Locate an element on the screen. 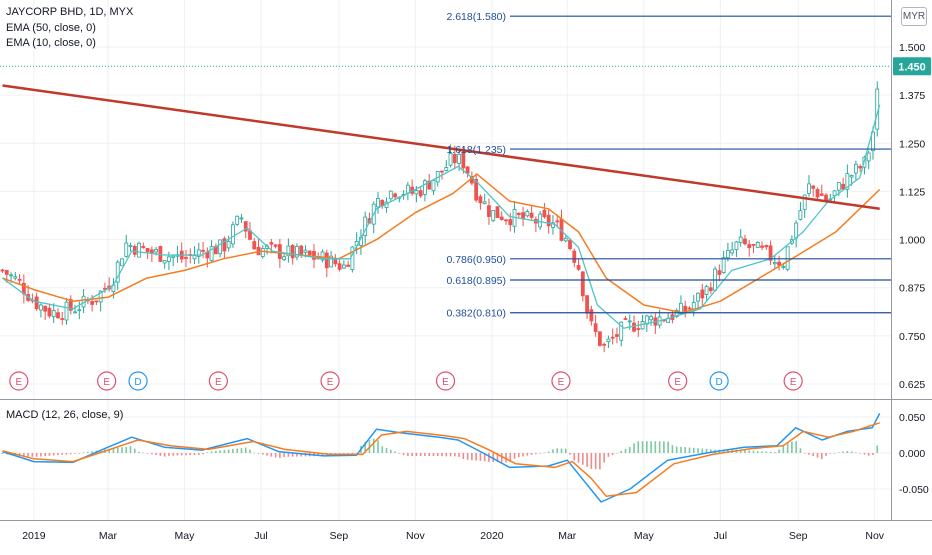 The height and width of the screenshot is (555, 932). dividend-marker: D is located at coordinates (138, 381).